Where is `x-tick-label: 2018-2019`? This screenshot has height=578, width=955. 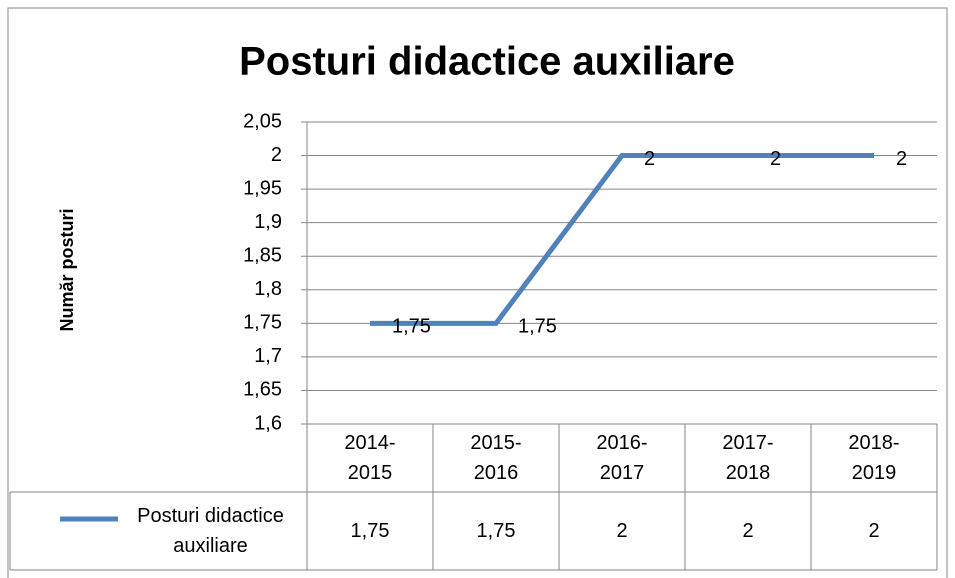 x-tick-label: 2018-2019 is located at coordinates (874, 458).